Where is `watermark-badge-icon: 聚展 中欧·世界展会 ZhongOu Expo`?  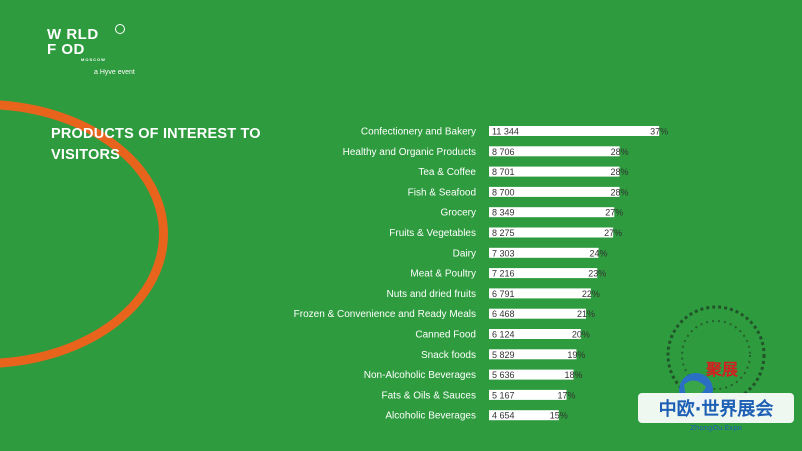 watermark-badge-icon: 聚展 中欧·世界展会 ZhongOu Expo is located at coordinates (716, 368).